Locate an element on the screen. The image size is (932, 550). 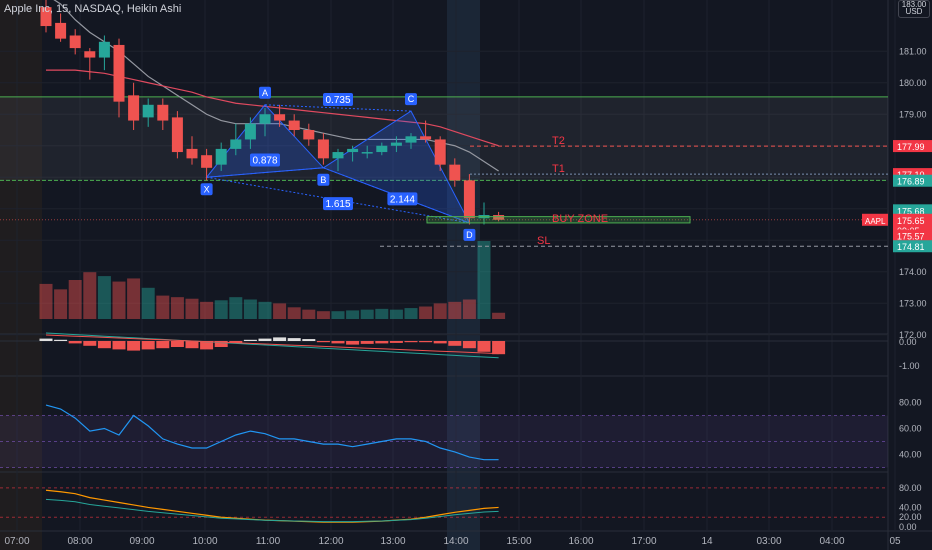
rsi-axis-label: 40.00 is located at coordinates (910, 455).